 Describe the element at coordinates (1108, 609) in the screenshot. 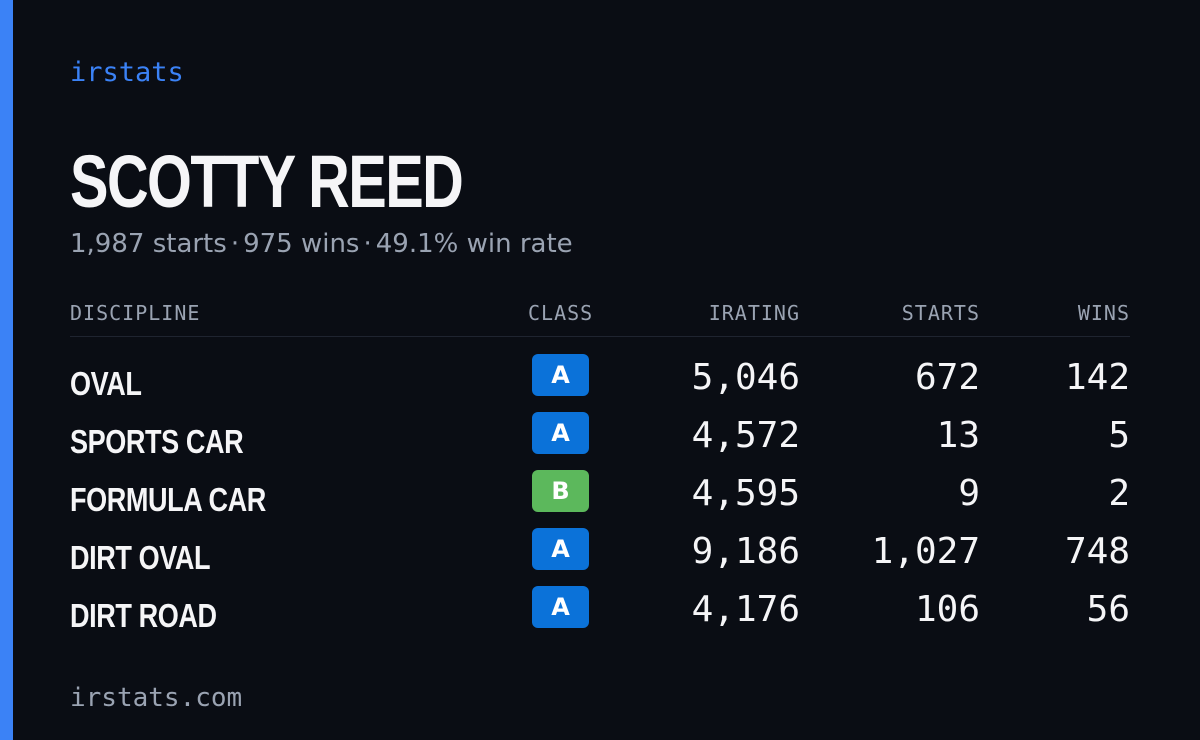

I see `wins-value: 56` at that location.